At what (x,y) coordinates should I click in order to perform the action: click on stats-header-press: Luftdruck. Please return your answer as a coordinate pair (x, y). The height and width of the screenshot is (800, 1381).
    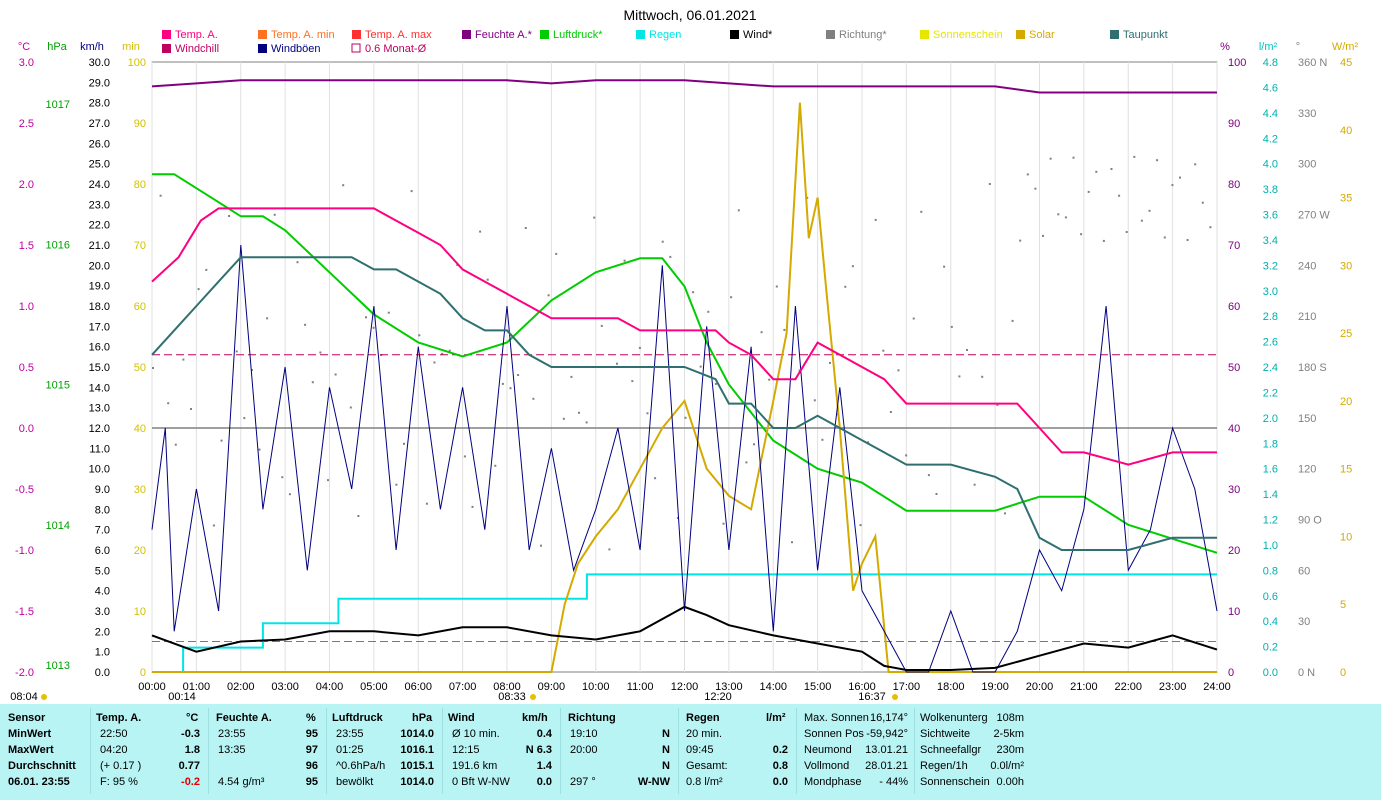
    Looking at the image, I should click on (357, 718).